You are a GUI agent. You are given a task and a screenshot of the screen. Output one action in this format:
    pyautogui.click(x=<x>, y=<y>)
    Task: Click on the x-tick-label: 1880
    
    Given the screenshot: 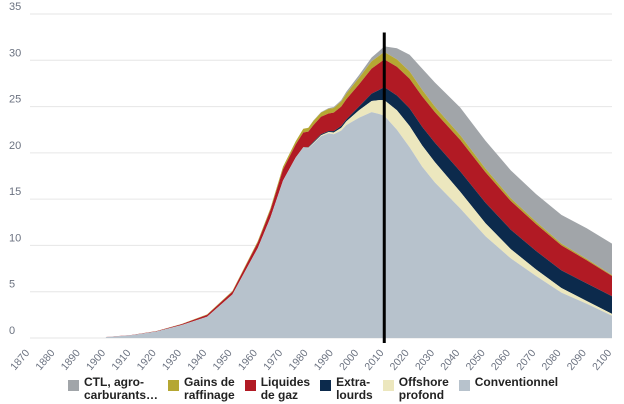 What is the action you would take?
    pyautogui.click(x=45, y=360)
    